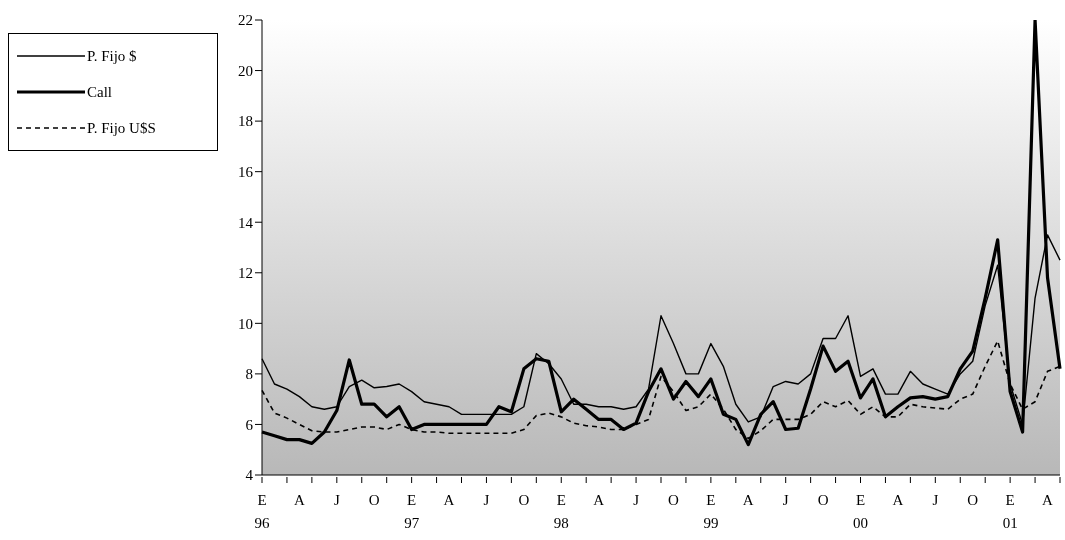  I want to click on y-tick-label: 18, so click(245, 121).